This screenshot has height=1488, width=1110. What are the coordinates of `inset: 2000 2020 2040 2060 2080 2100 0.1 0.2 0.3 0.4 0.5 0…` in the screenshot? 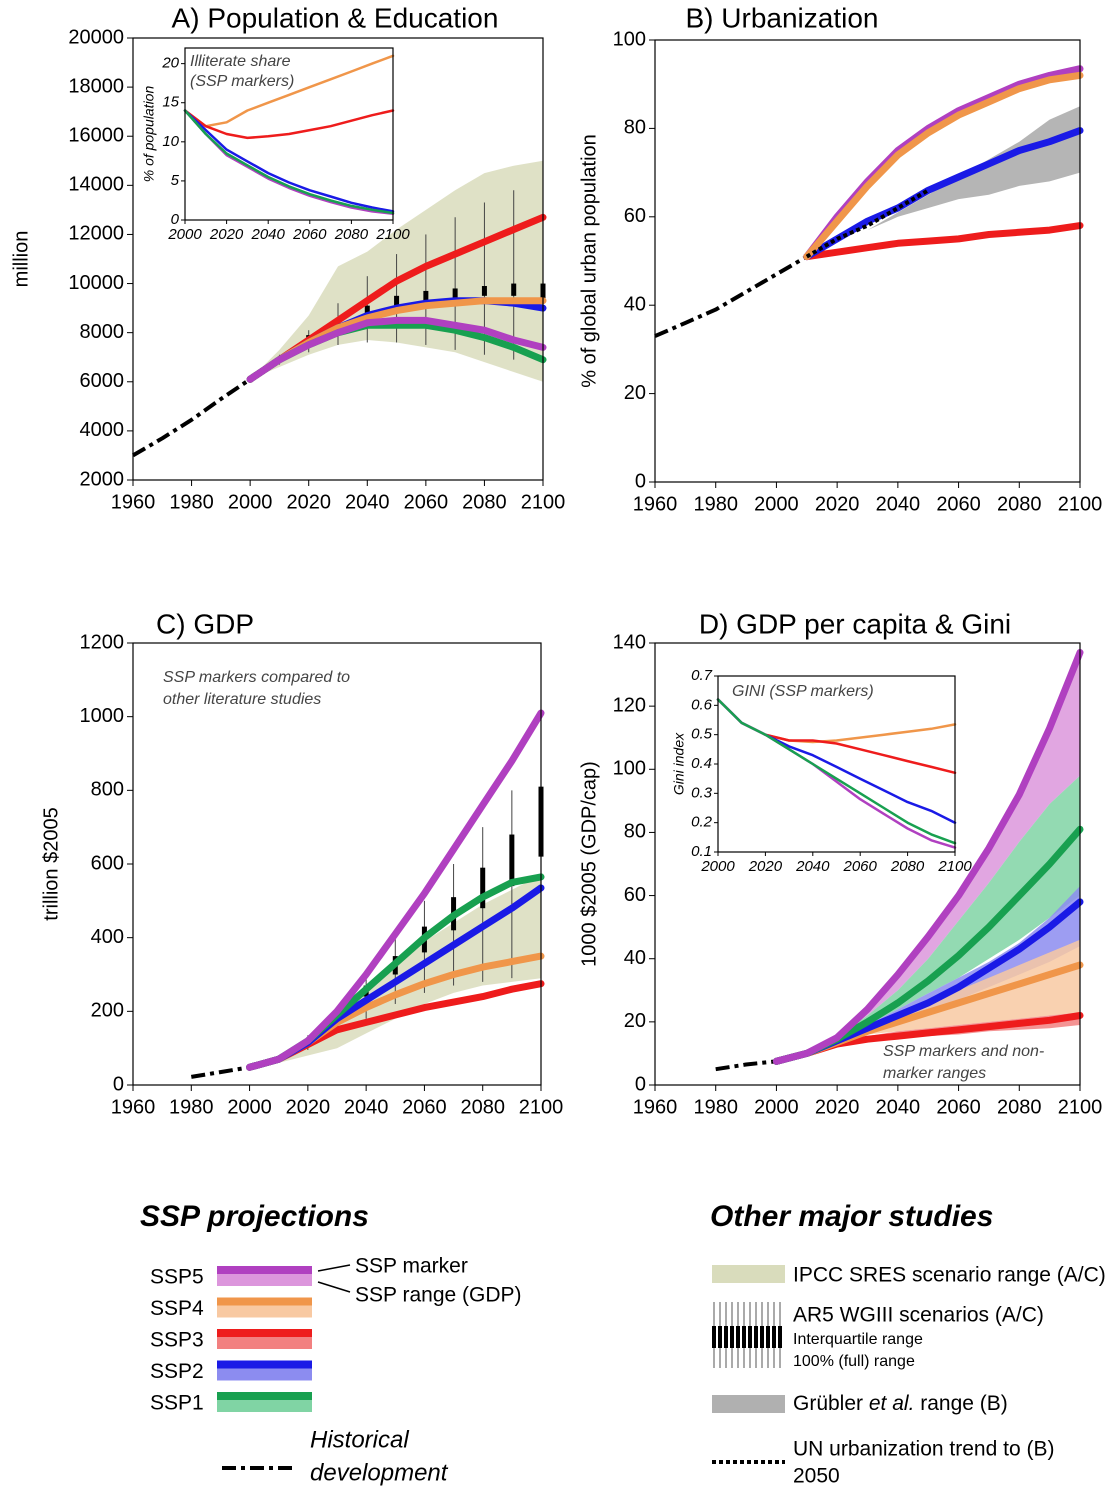 It's located at (822, 771).